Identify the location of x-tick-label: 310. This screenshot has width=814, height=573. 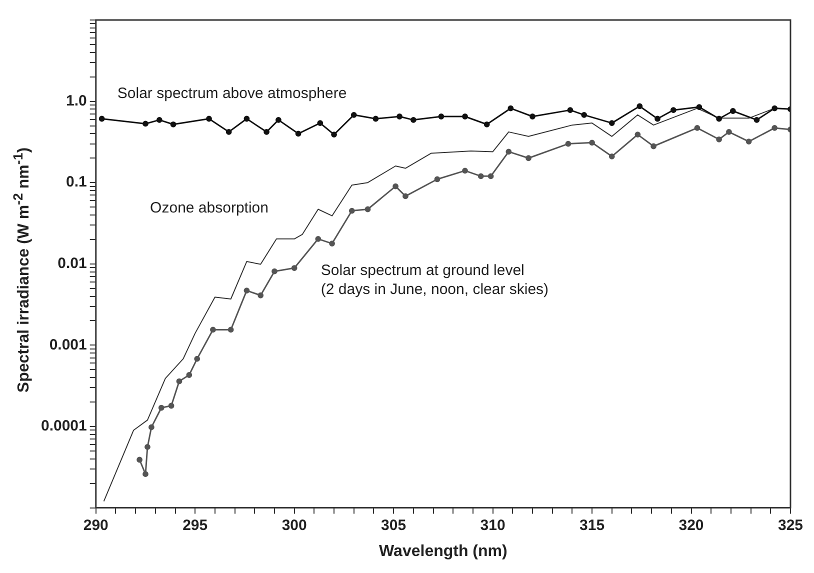
(493, 525).